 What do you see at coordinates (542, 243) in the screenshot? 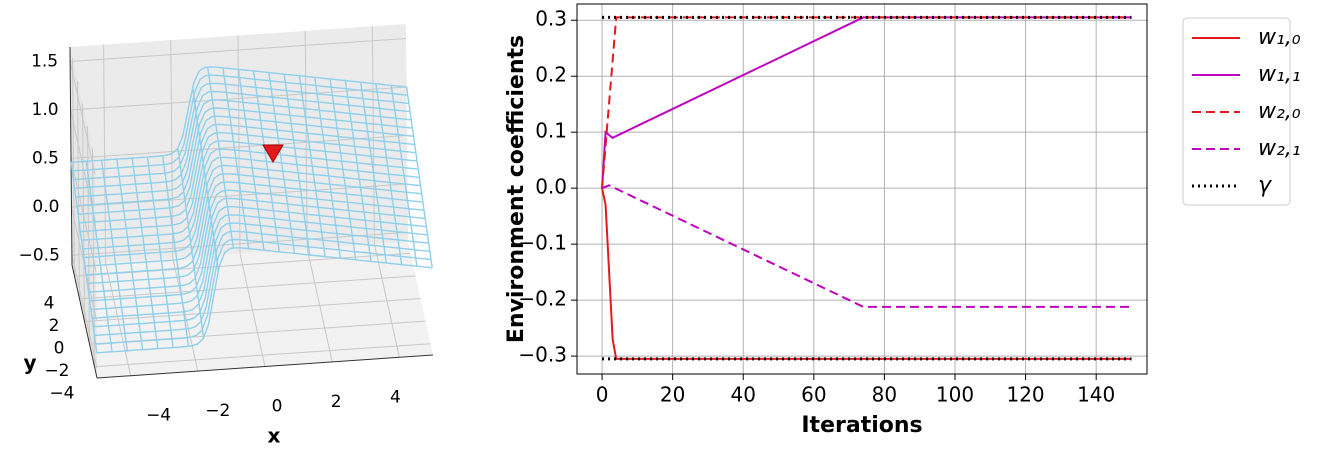
I see `y-tick-label: −0.1` at bounding box center [542, 243].